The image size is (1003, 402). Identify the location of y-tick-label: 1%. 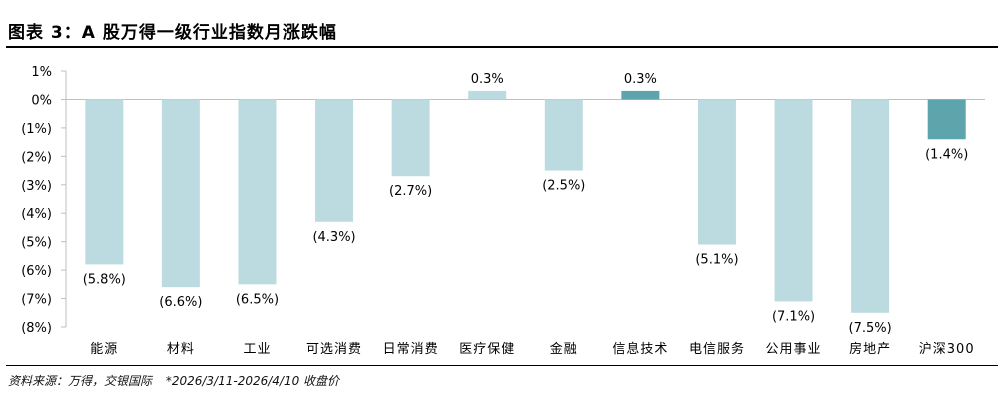
(41, 72).